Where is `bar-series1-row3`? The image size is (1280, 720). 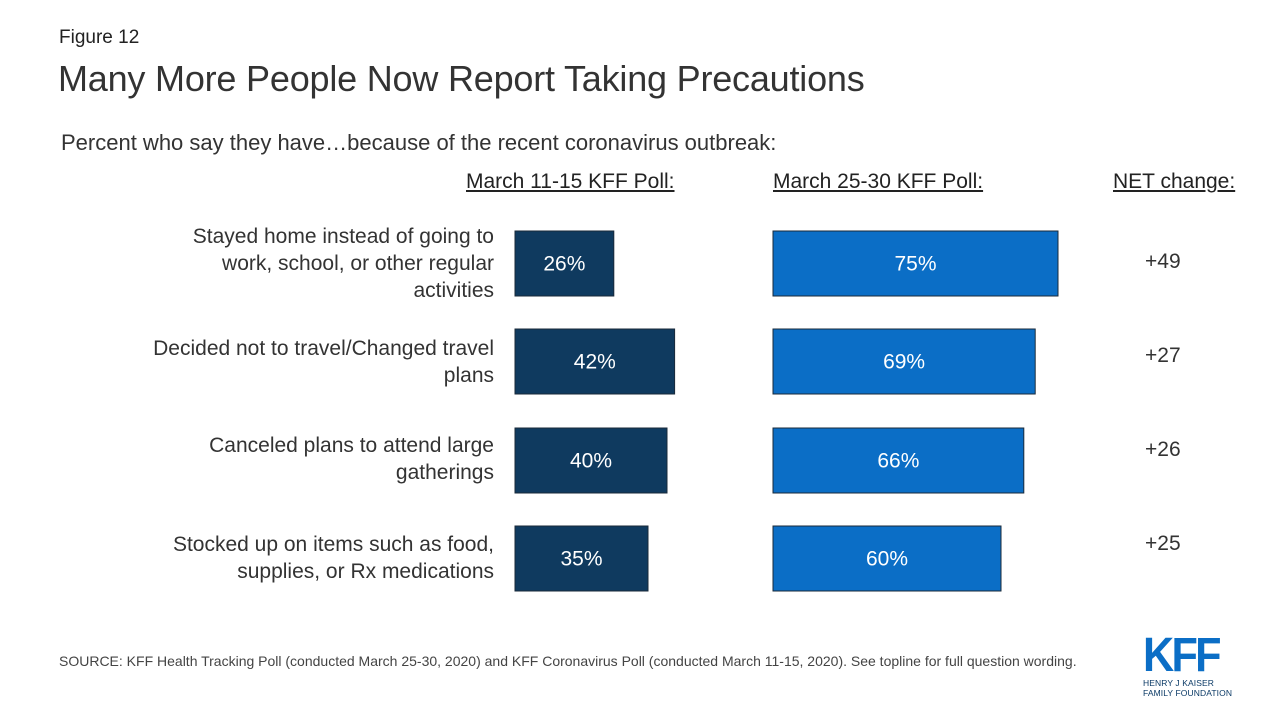 bar-series1-row3 is located at coordinates (591, 460).